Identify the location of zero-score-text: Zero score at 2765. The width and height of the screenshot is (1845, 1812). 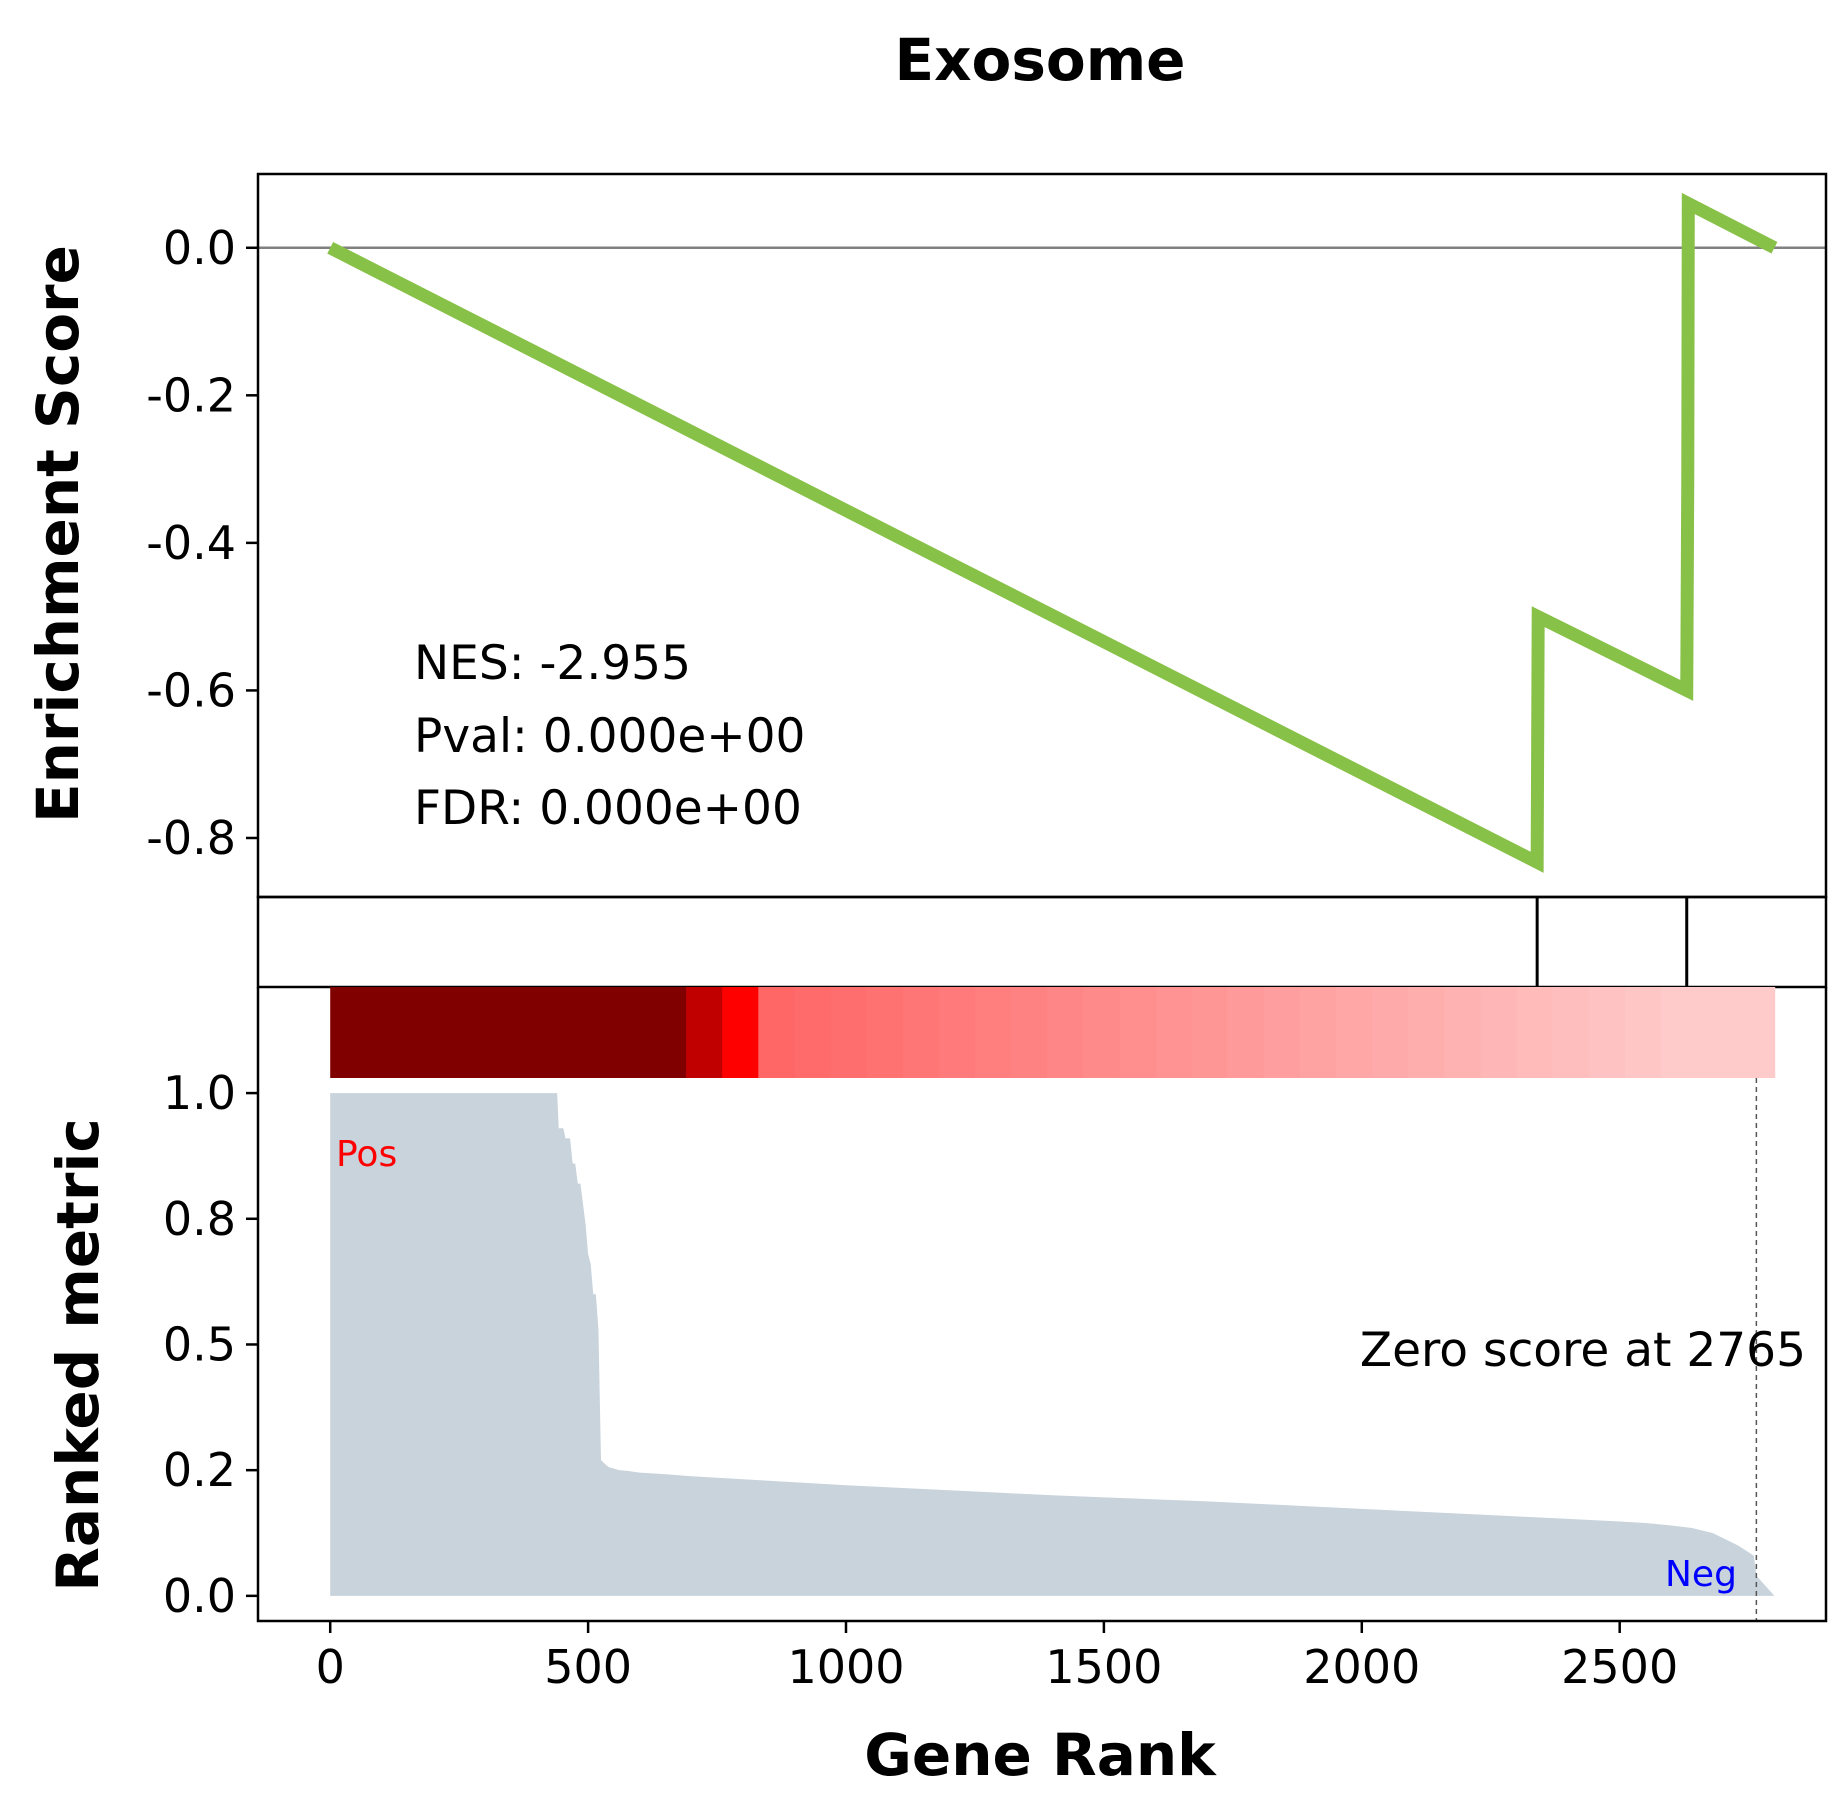
(1583, 1350).